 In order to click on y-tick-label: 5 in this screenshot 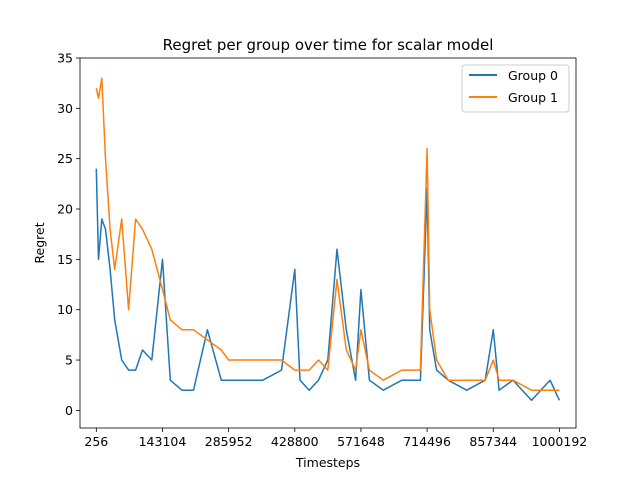, I will do `click(69, 360)`.